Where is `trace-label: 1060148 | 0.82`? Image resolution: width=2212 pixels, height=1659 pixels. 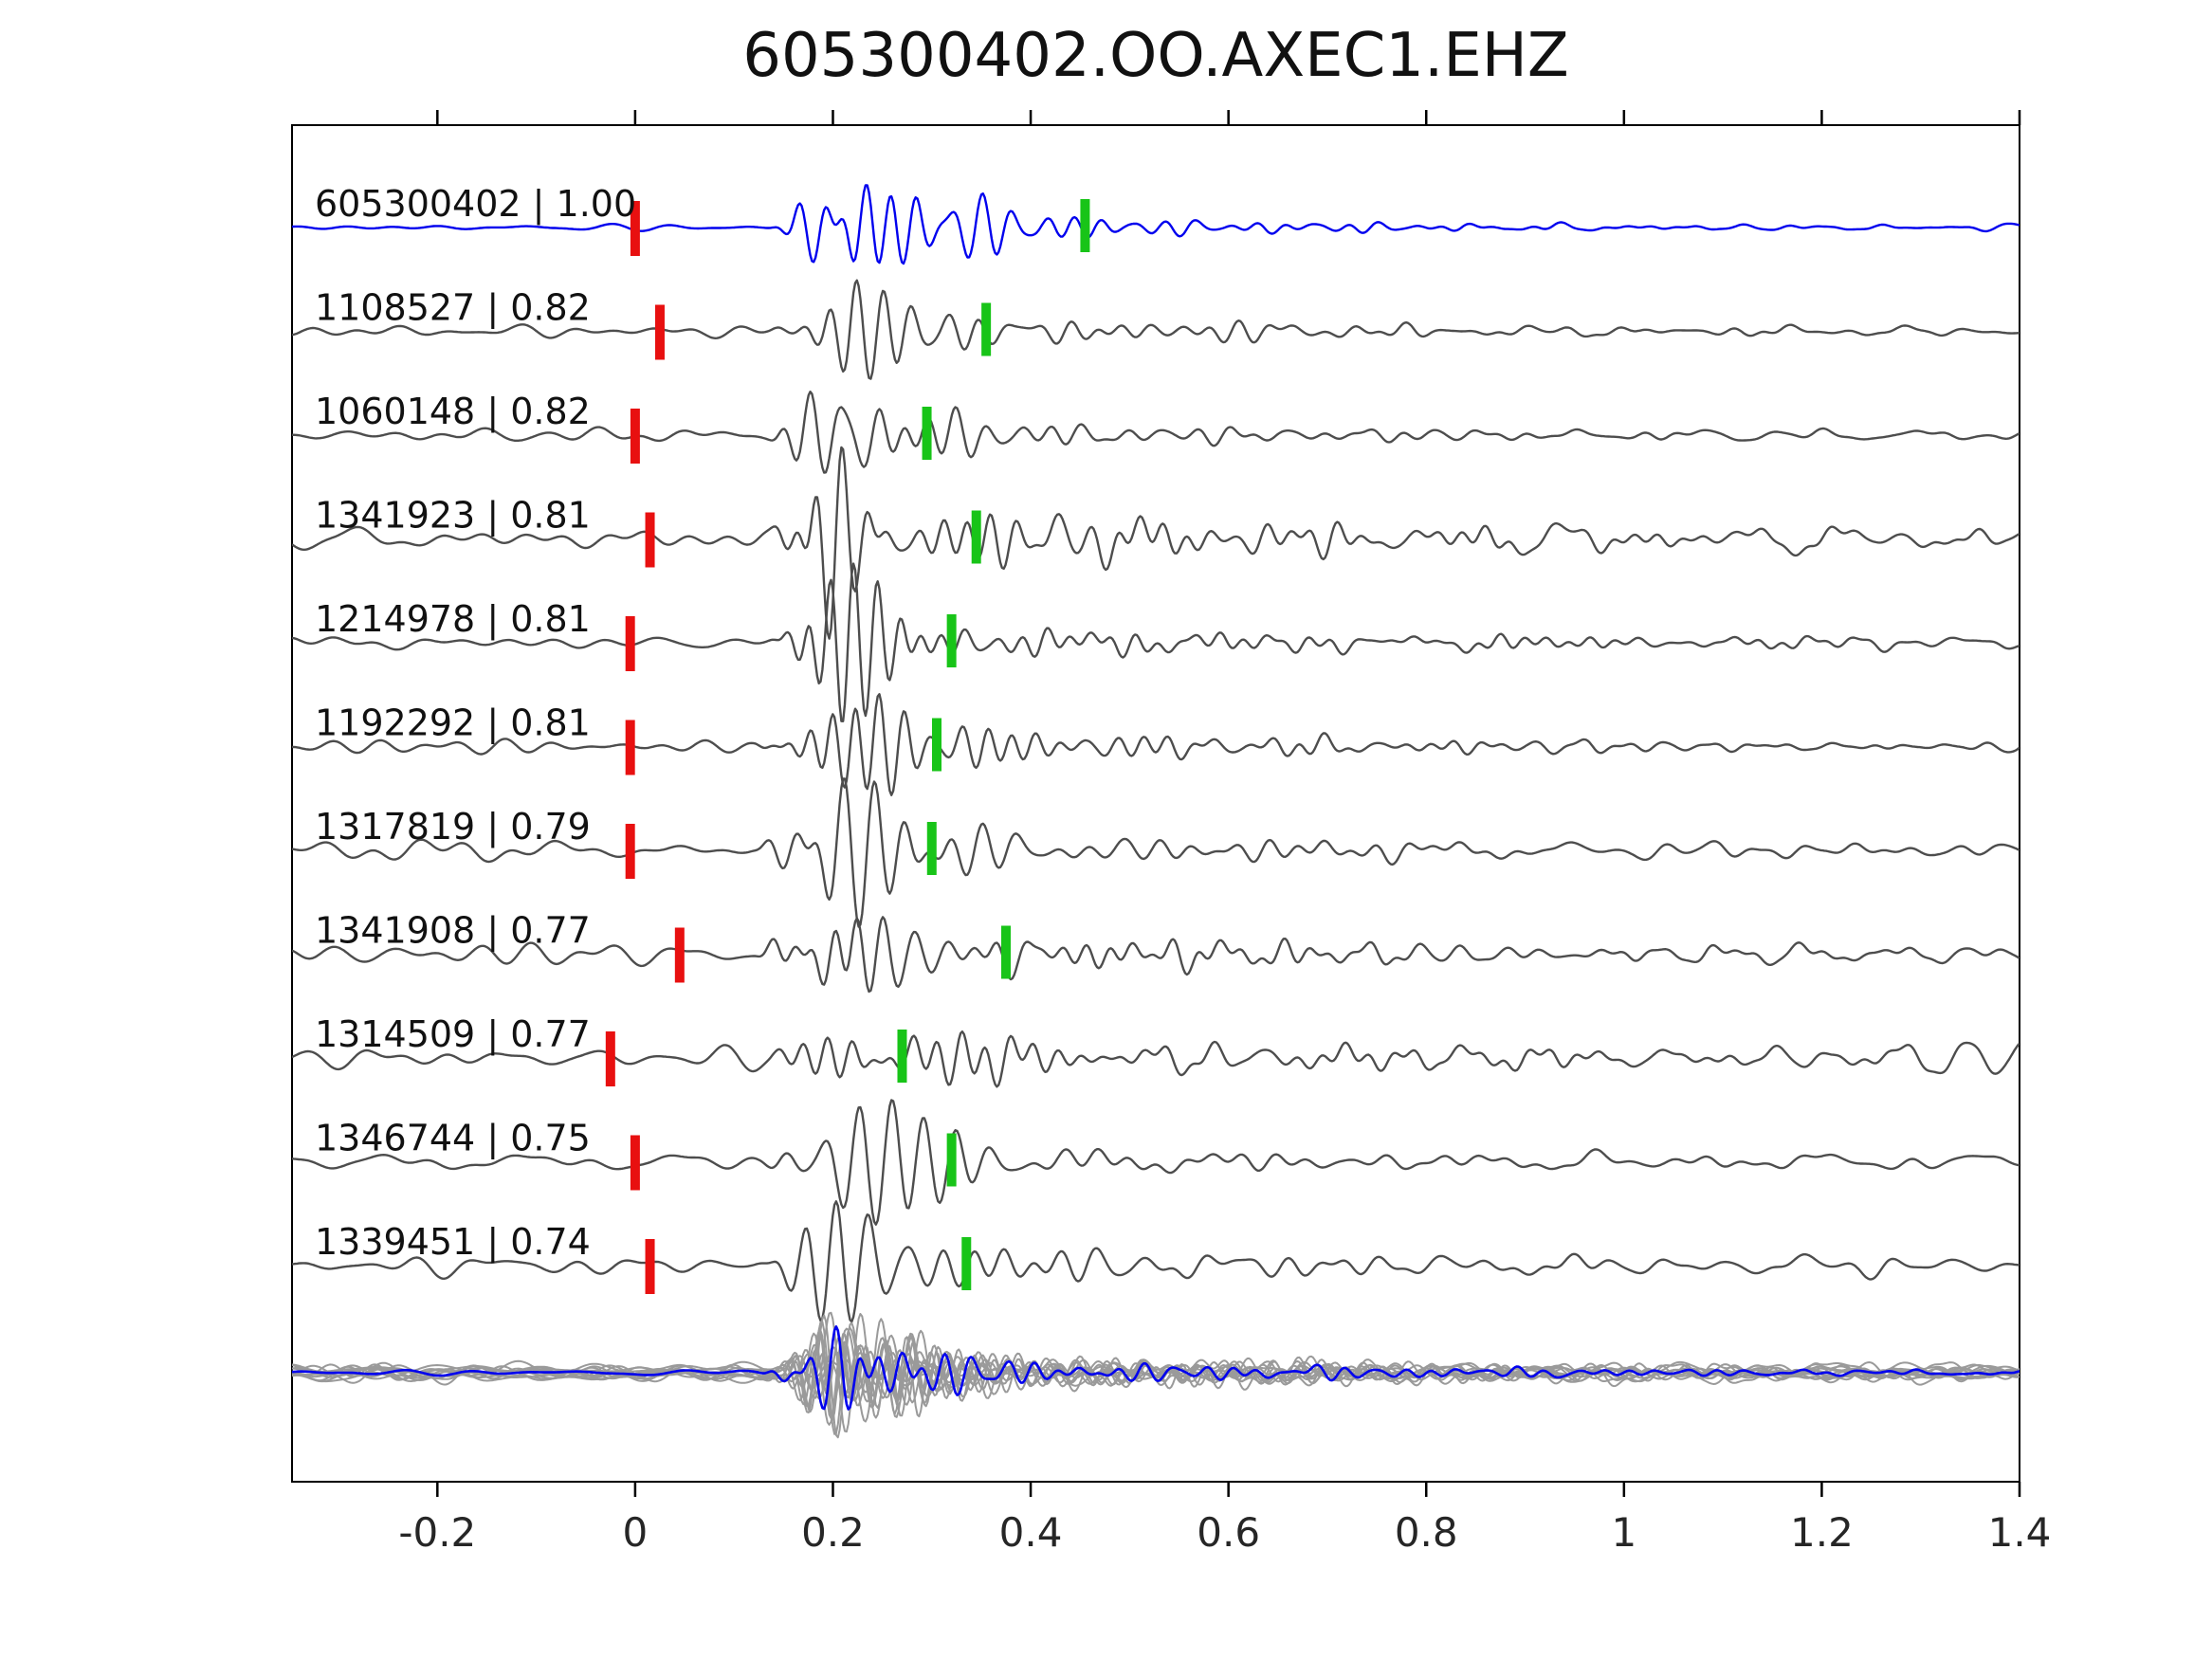
trace-label: 1060148 | 0.82 is located at coordinates (453, 412).